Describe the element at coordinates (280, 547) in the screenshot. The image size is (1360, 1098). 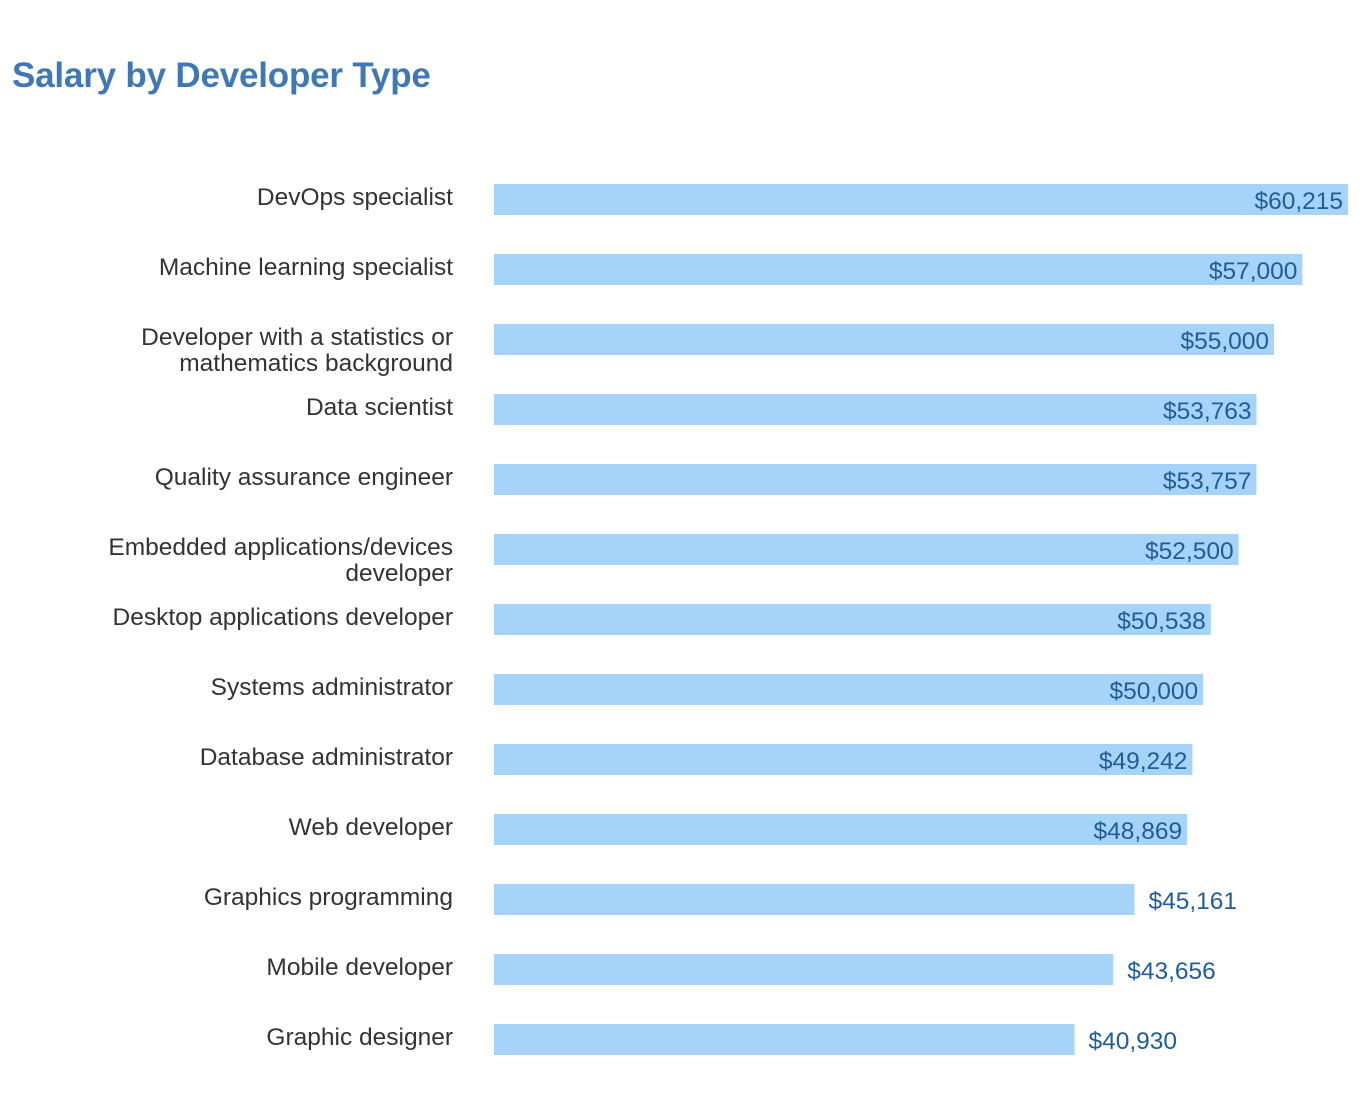
I see `category-label-line: Embedded applications/devices` at that location.